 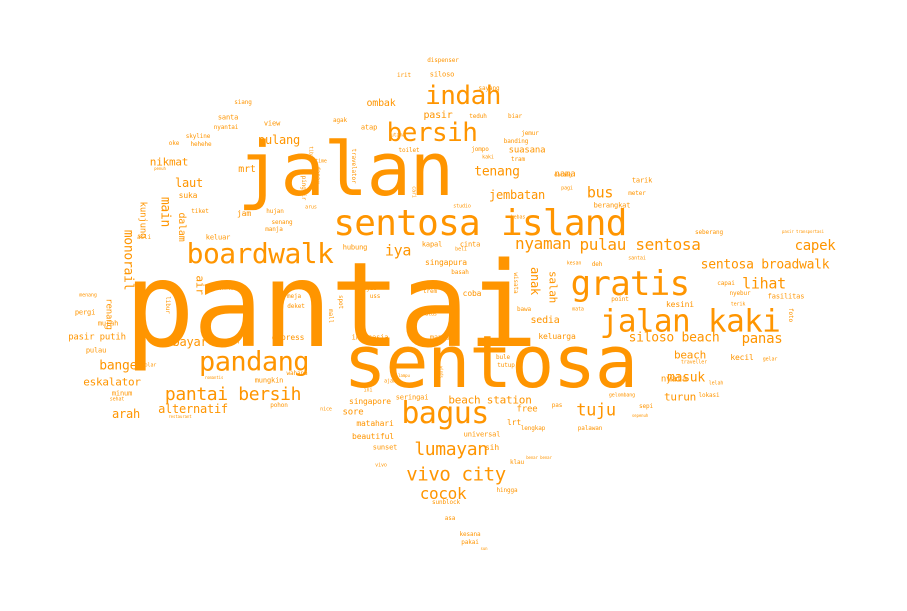 I want to click on word-asa: asa, so click(x=450, y=518).